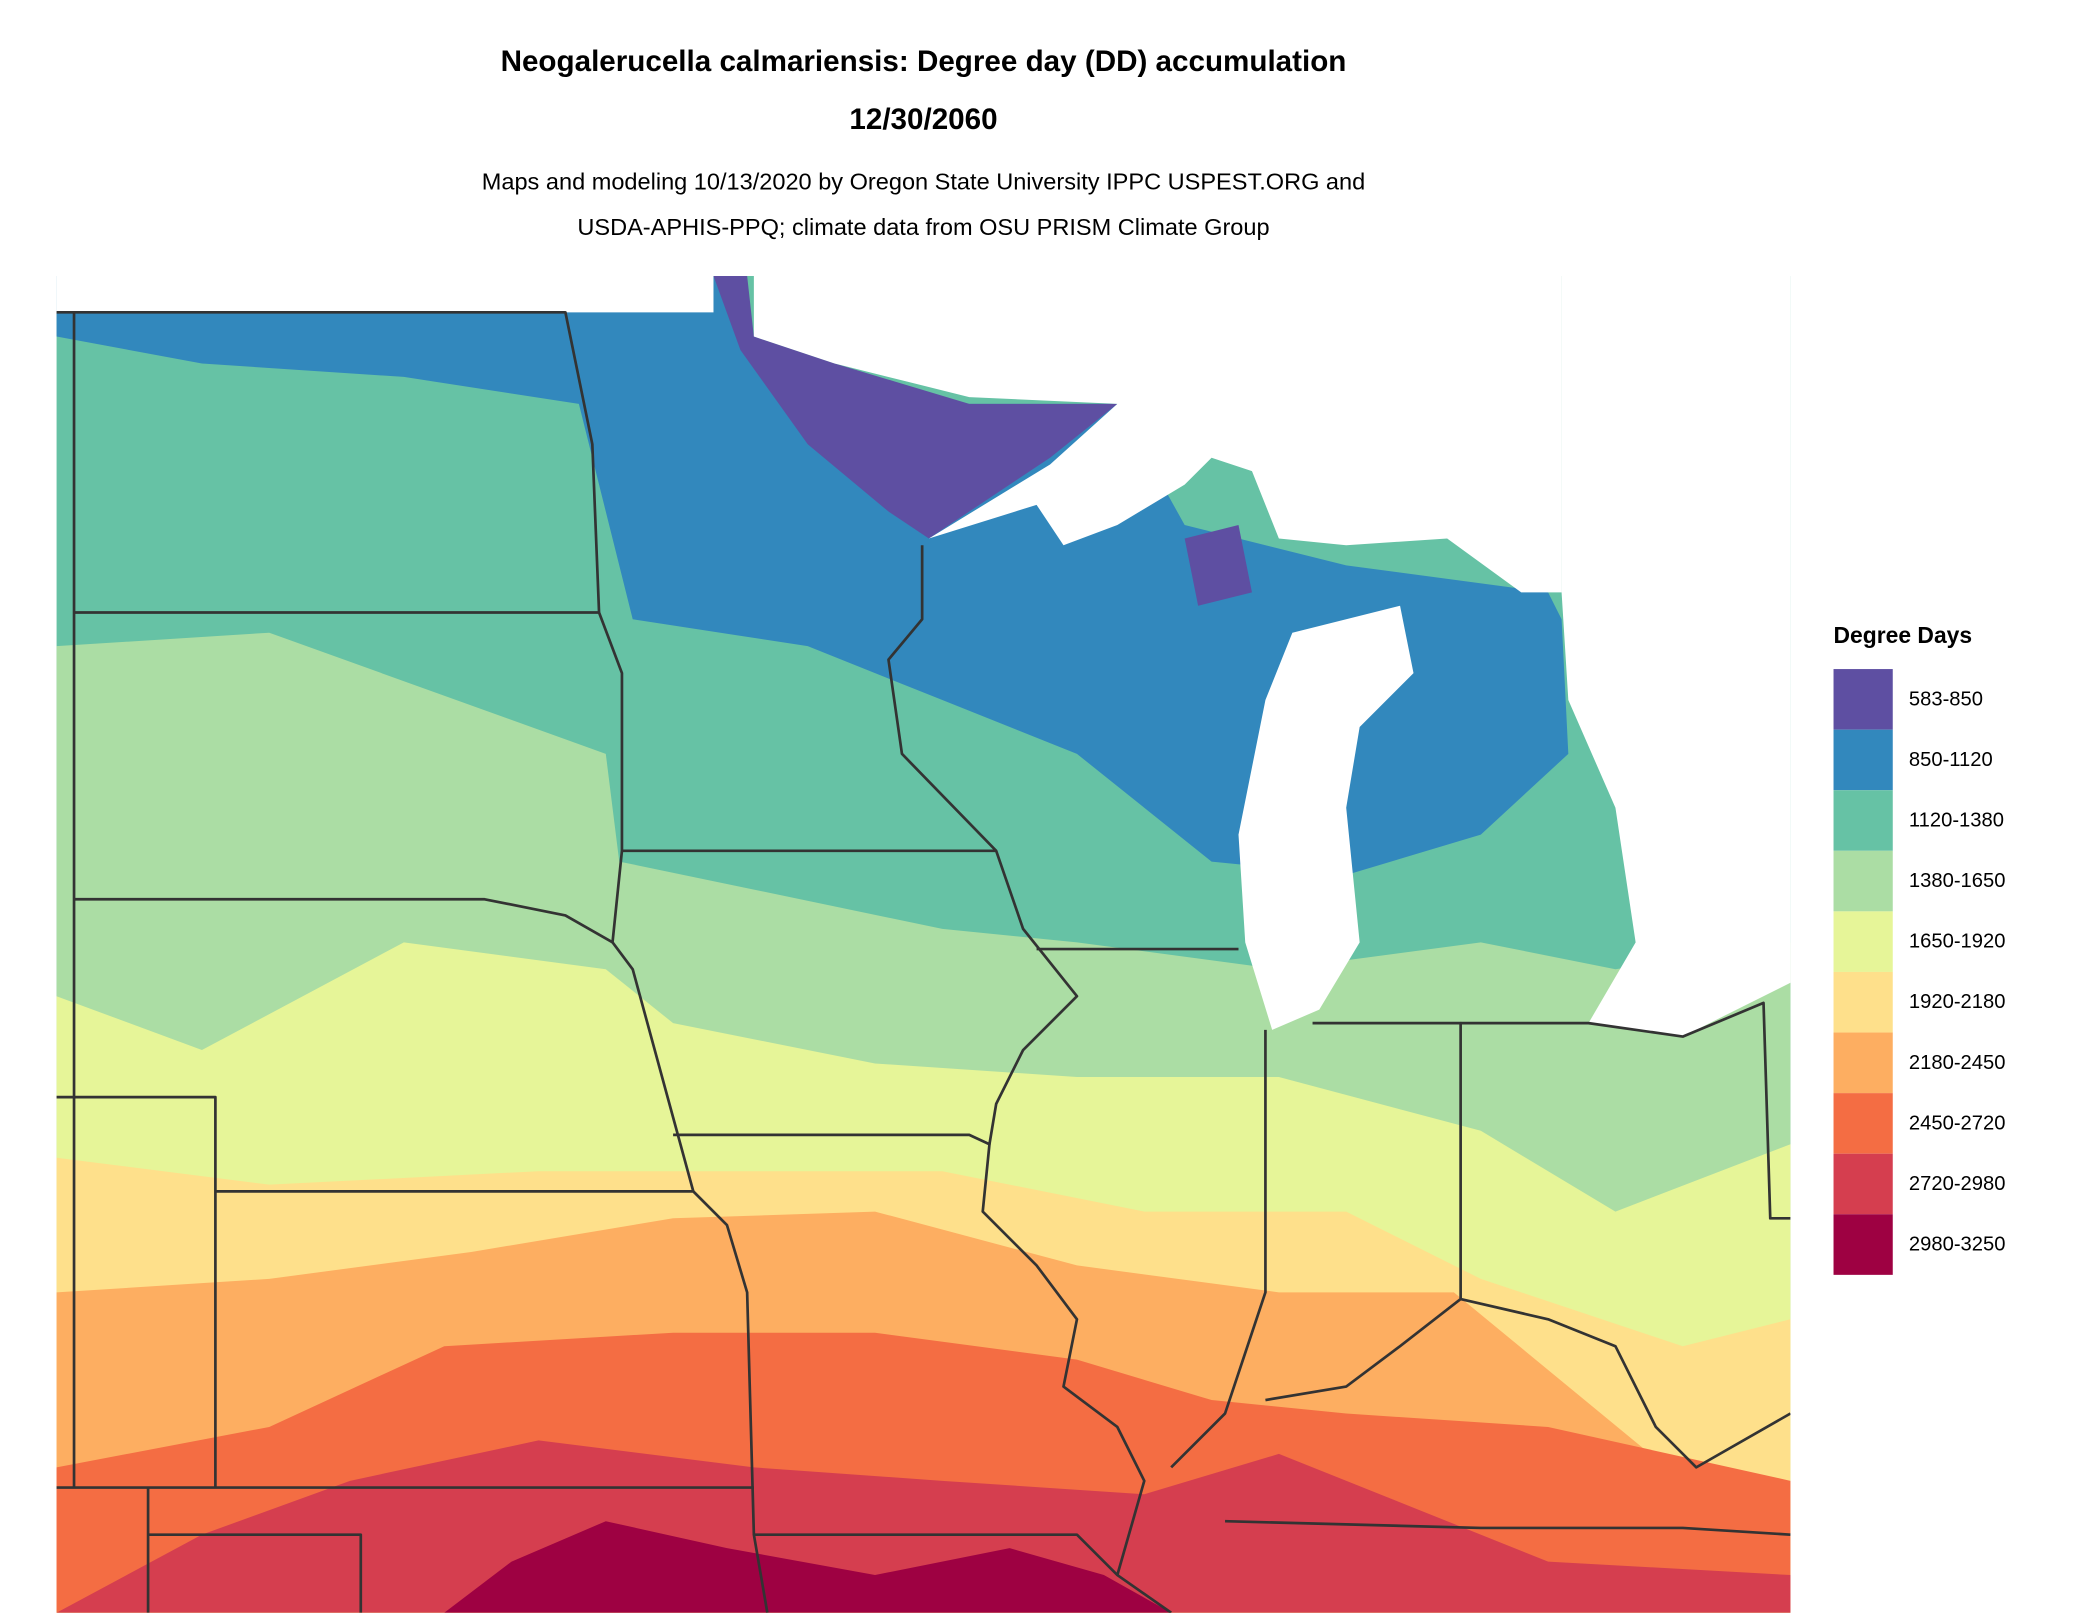 The image size is (2100, 1620). I want to click on legend-label: 1120-1380, so click(1956, 821).